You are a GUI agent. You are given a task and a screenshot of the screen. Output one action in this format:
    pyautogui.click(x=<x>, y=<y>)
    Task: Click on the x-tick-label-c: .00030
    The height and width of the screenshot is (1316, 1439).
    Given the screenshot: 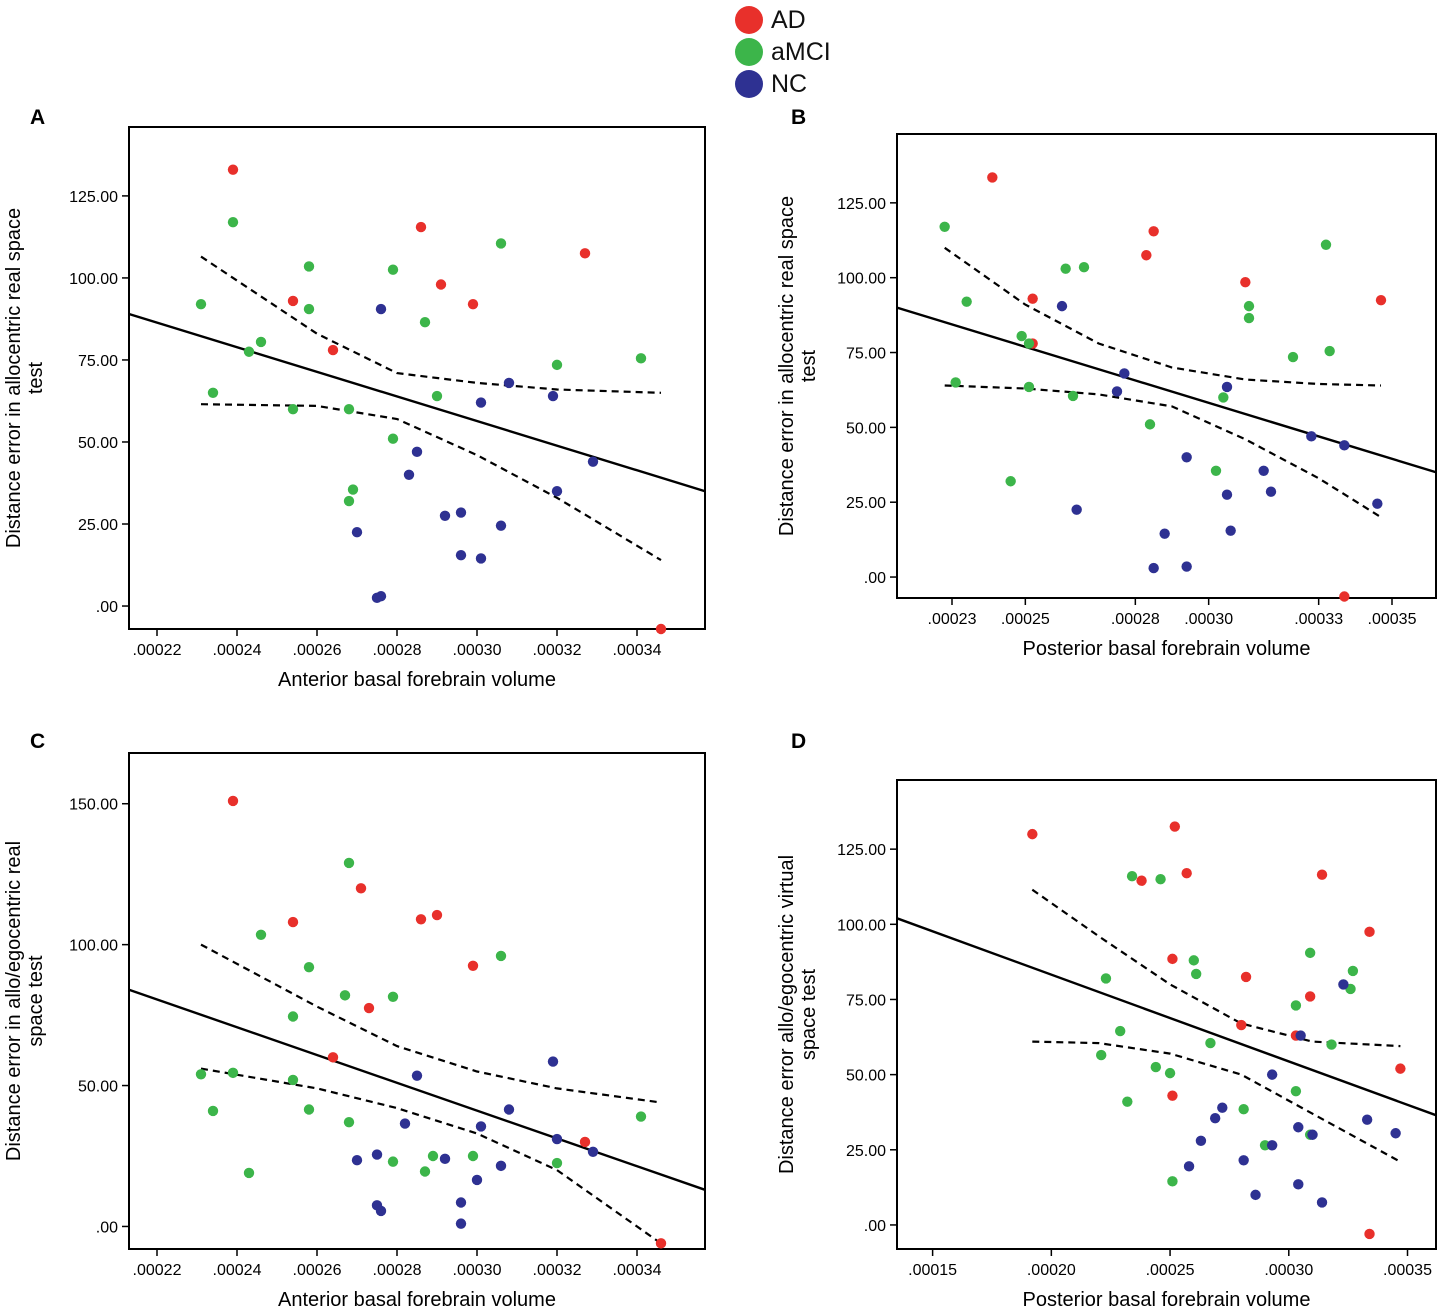 What is the action you would take?
    pyautogui.click(x=477, y=1270)
    